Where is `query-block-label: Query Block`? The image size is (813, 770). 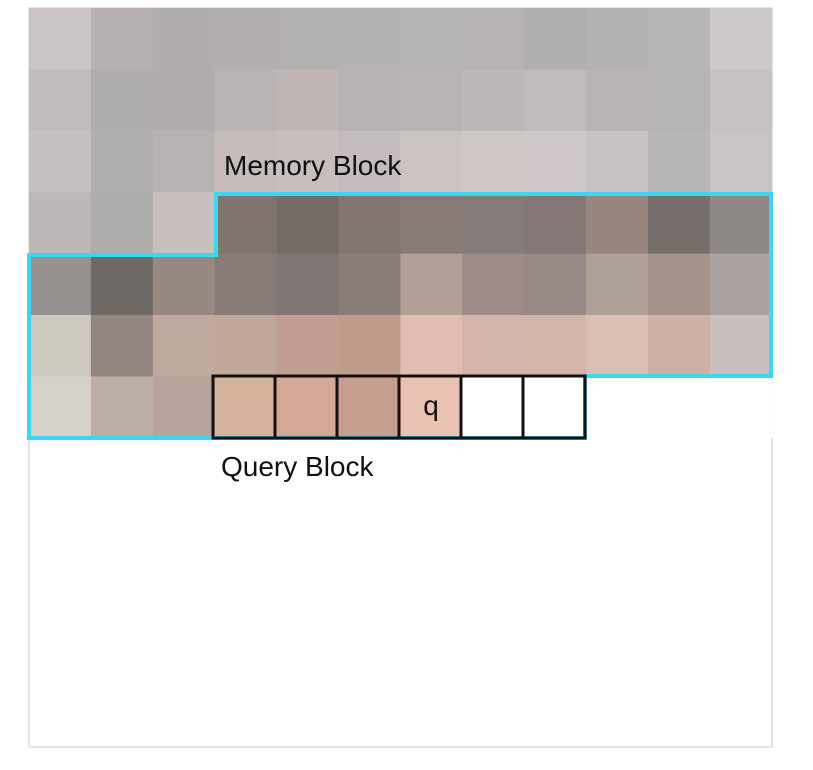 query-block-label: Query Block is located at coordinates (297, 466).